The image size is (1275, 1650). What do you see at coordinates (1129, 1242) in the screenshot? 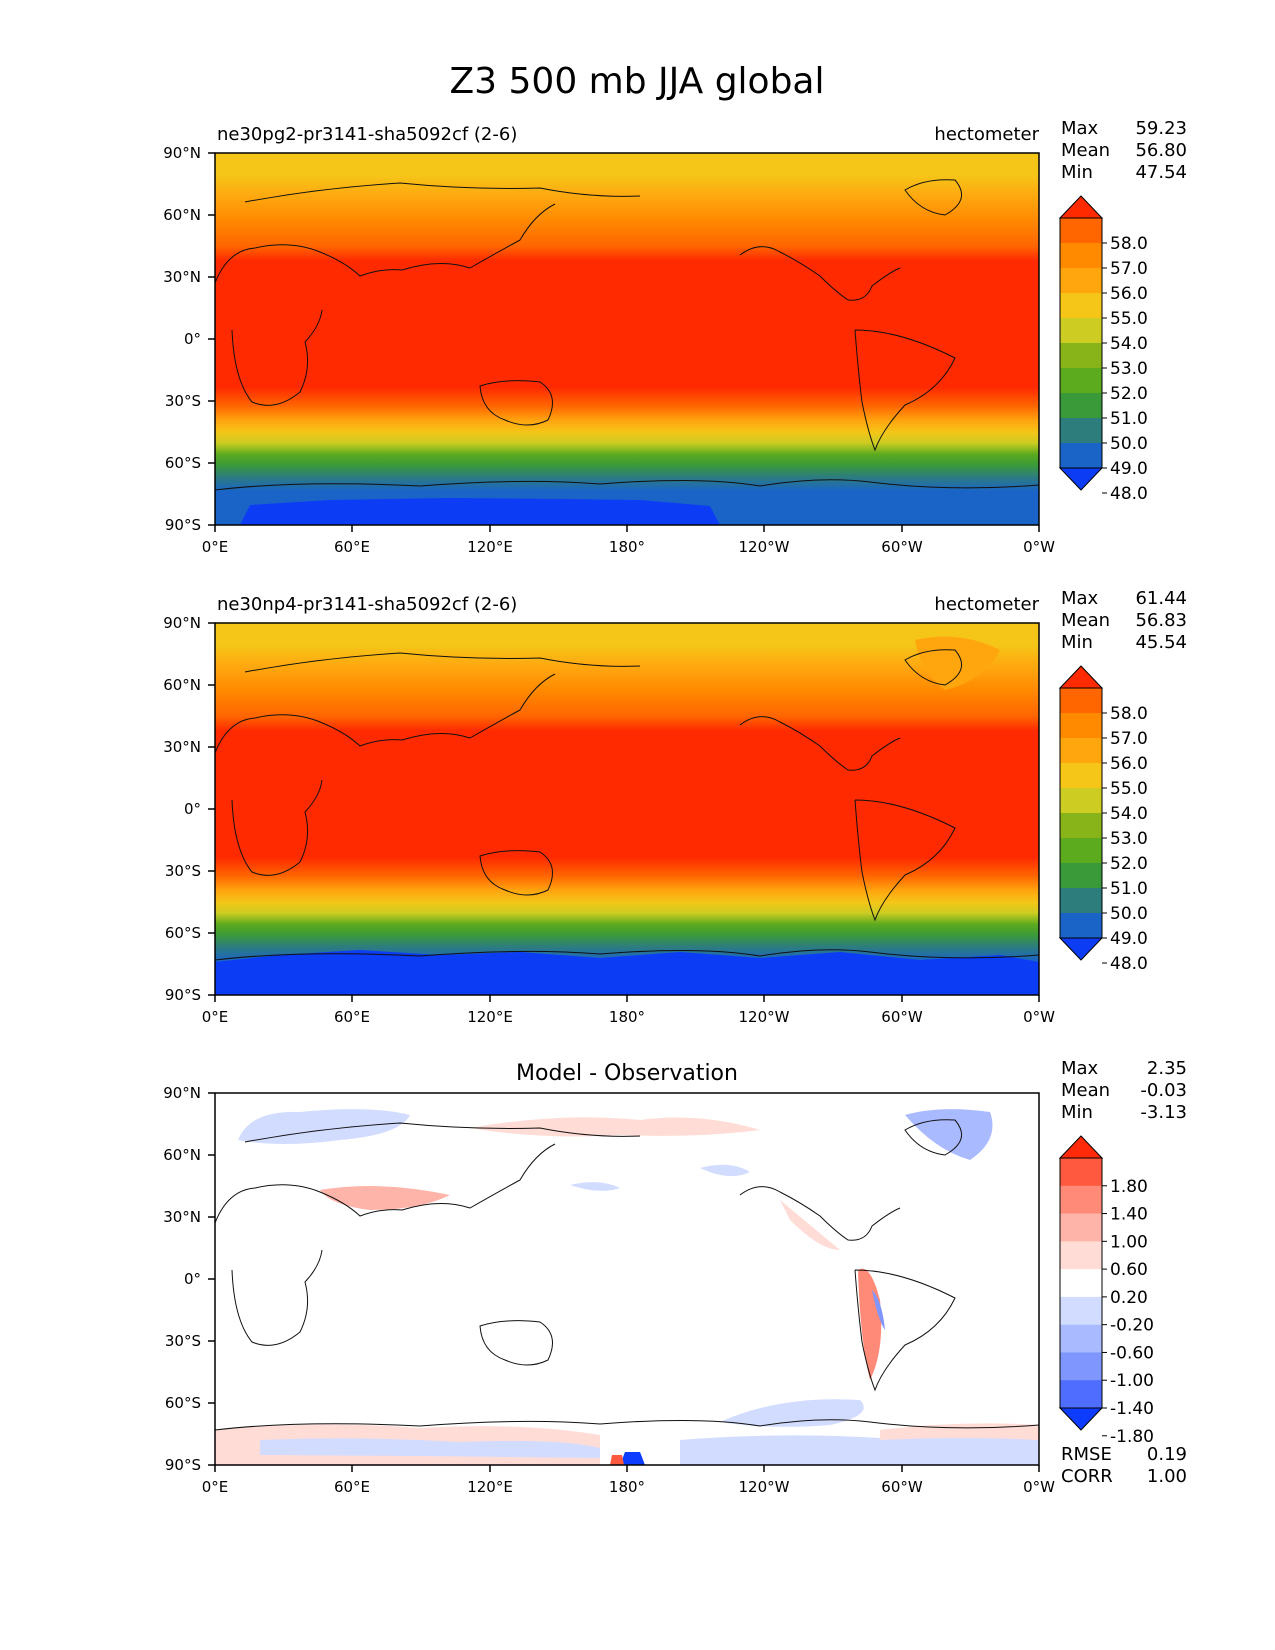
I see `colorbar-label: 1.00` at bounding box center [1129, 1242].